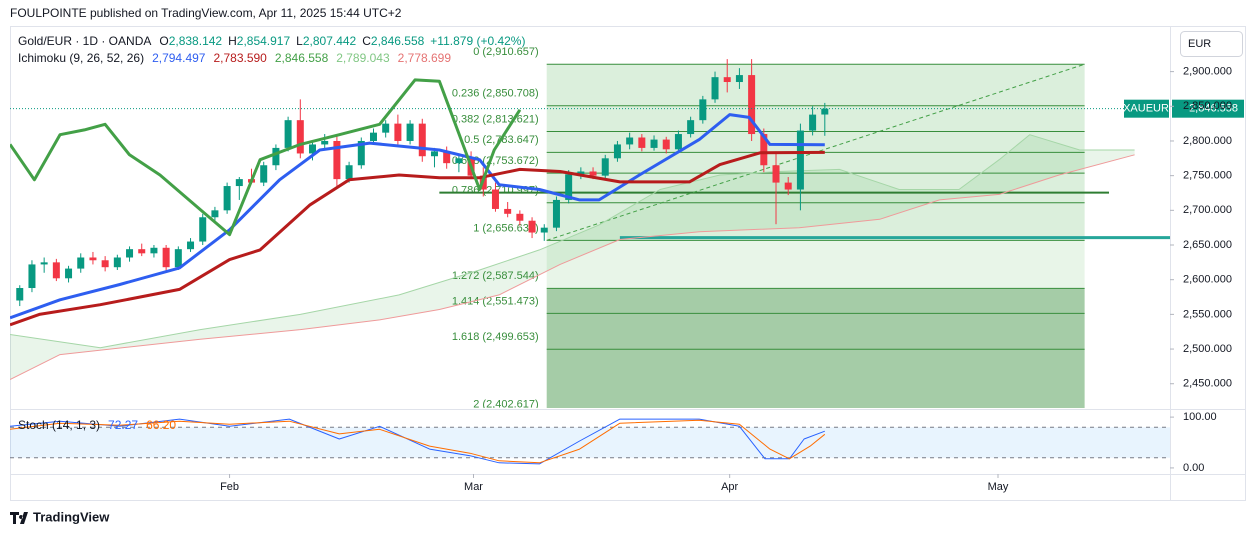 This screenshot has width=1257, height=535. Describe the element at coordinates (1207, 72) in the screenshot. I see `y-tick-label: 2,900.000` at that location.